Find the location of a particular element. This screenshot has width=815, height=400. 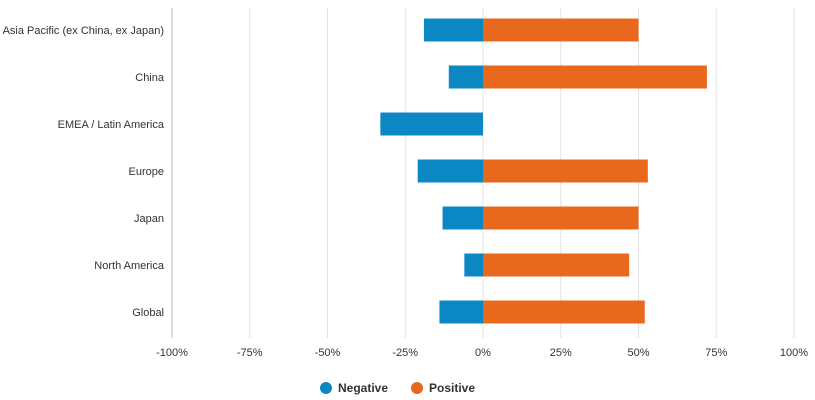

x-tick-label: -25% is located at coordinates (405, 353).